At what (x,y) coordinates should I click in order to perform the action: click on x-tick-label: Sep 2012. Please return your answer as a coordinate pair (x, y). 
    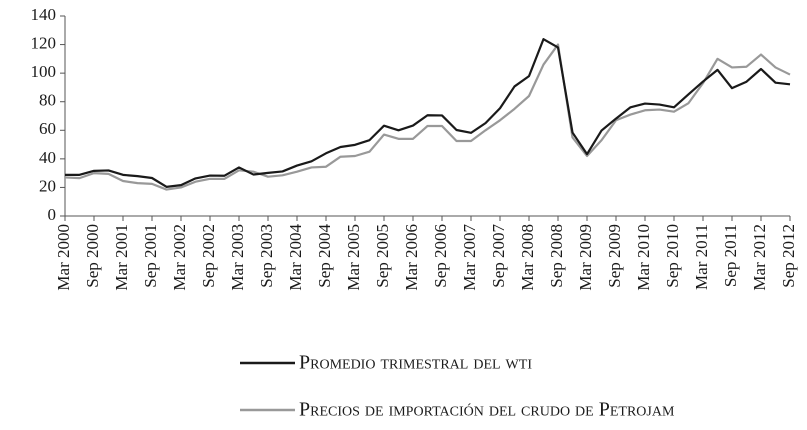
    Looking at the image, I should click on (788, 256).